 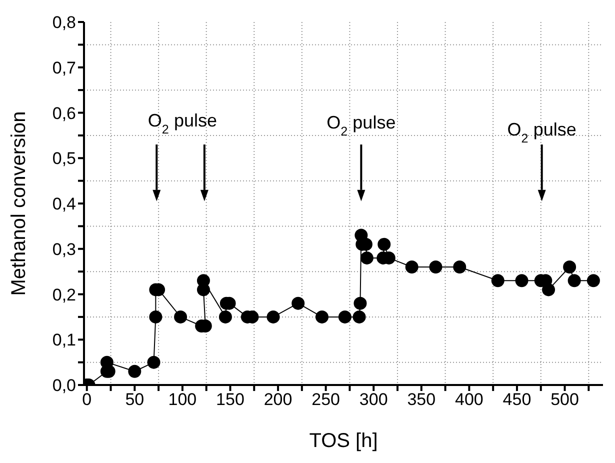 What do you see at coordinates (64, 68) in the screenshot?
I see `y-tick-label: 0,7` at bounding box center [64, 68].